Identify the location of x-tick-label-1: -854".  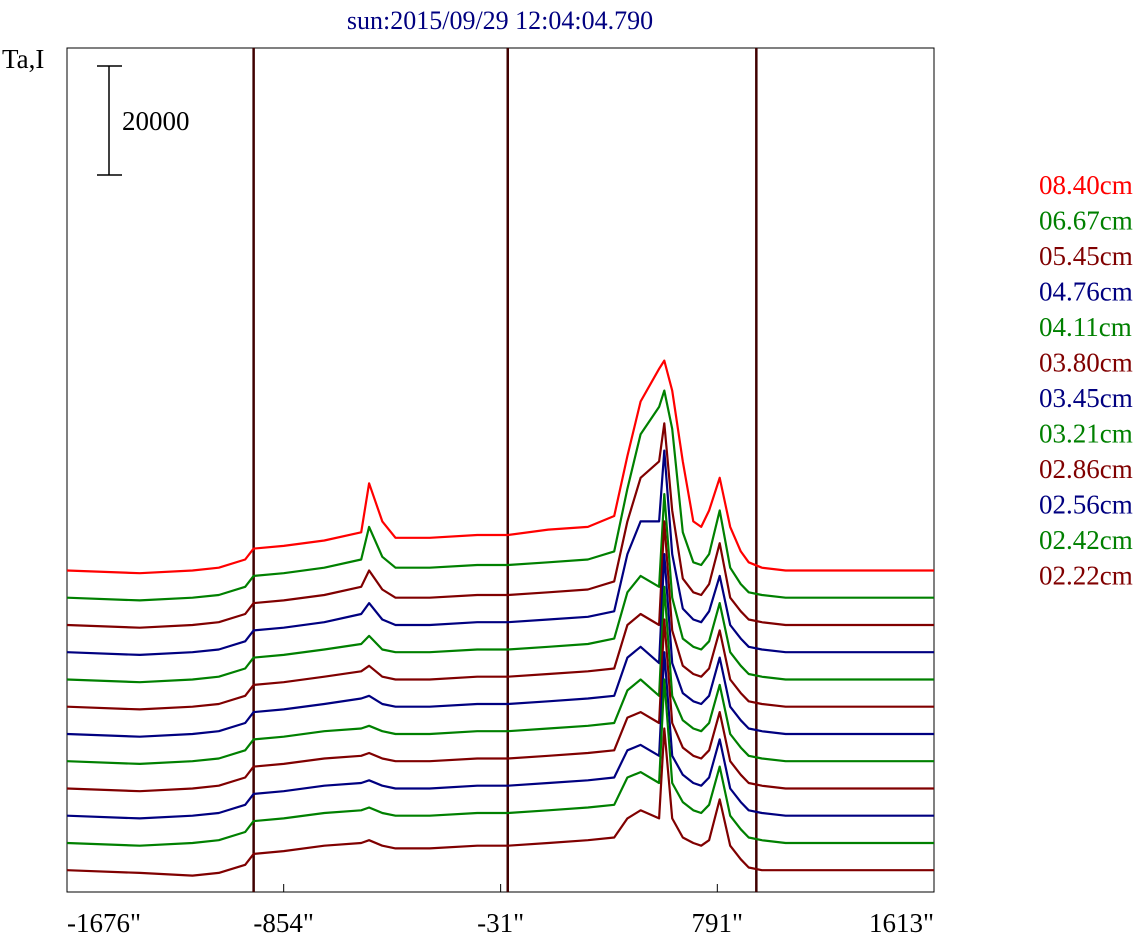
(283, 923).